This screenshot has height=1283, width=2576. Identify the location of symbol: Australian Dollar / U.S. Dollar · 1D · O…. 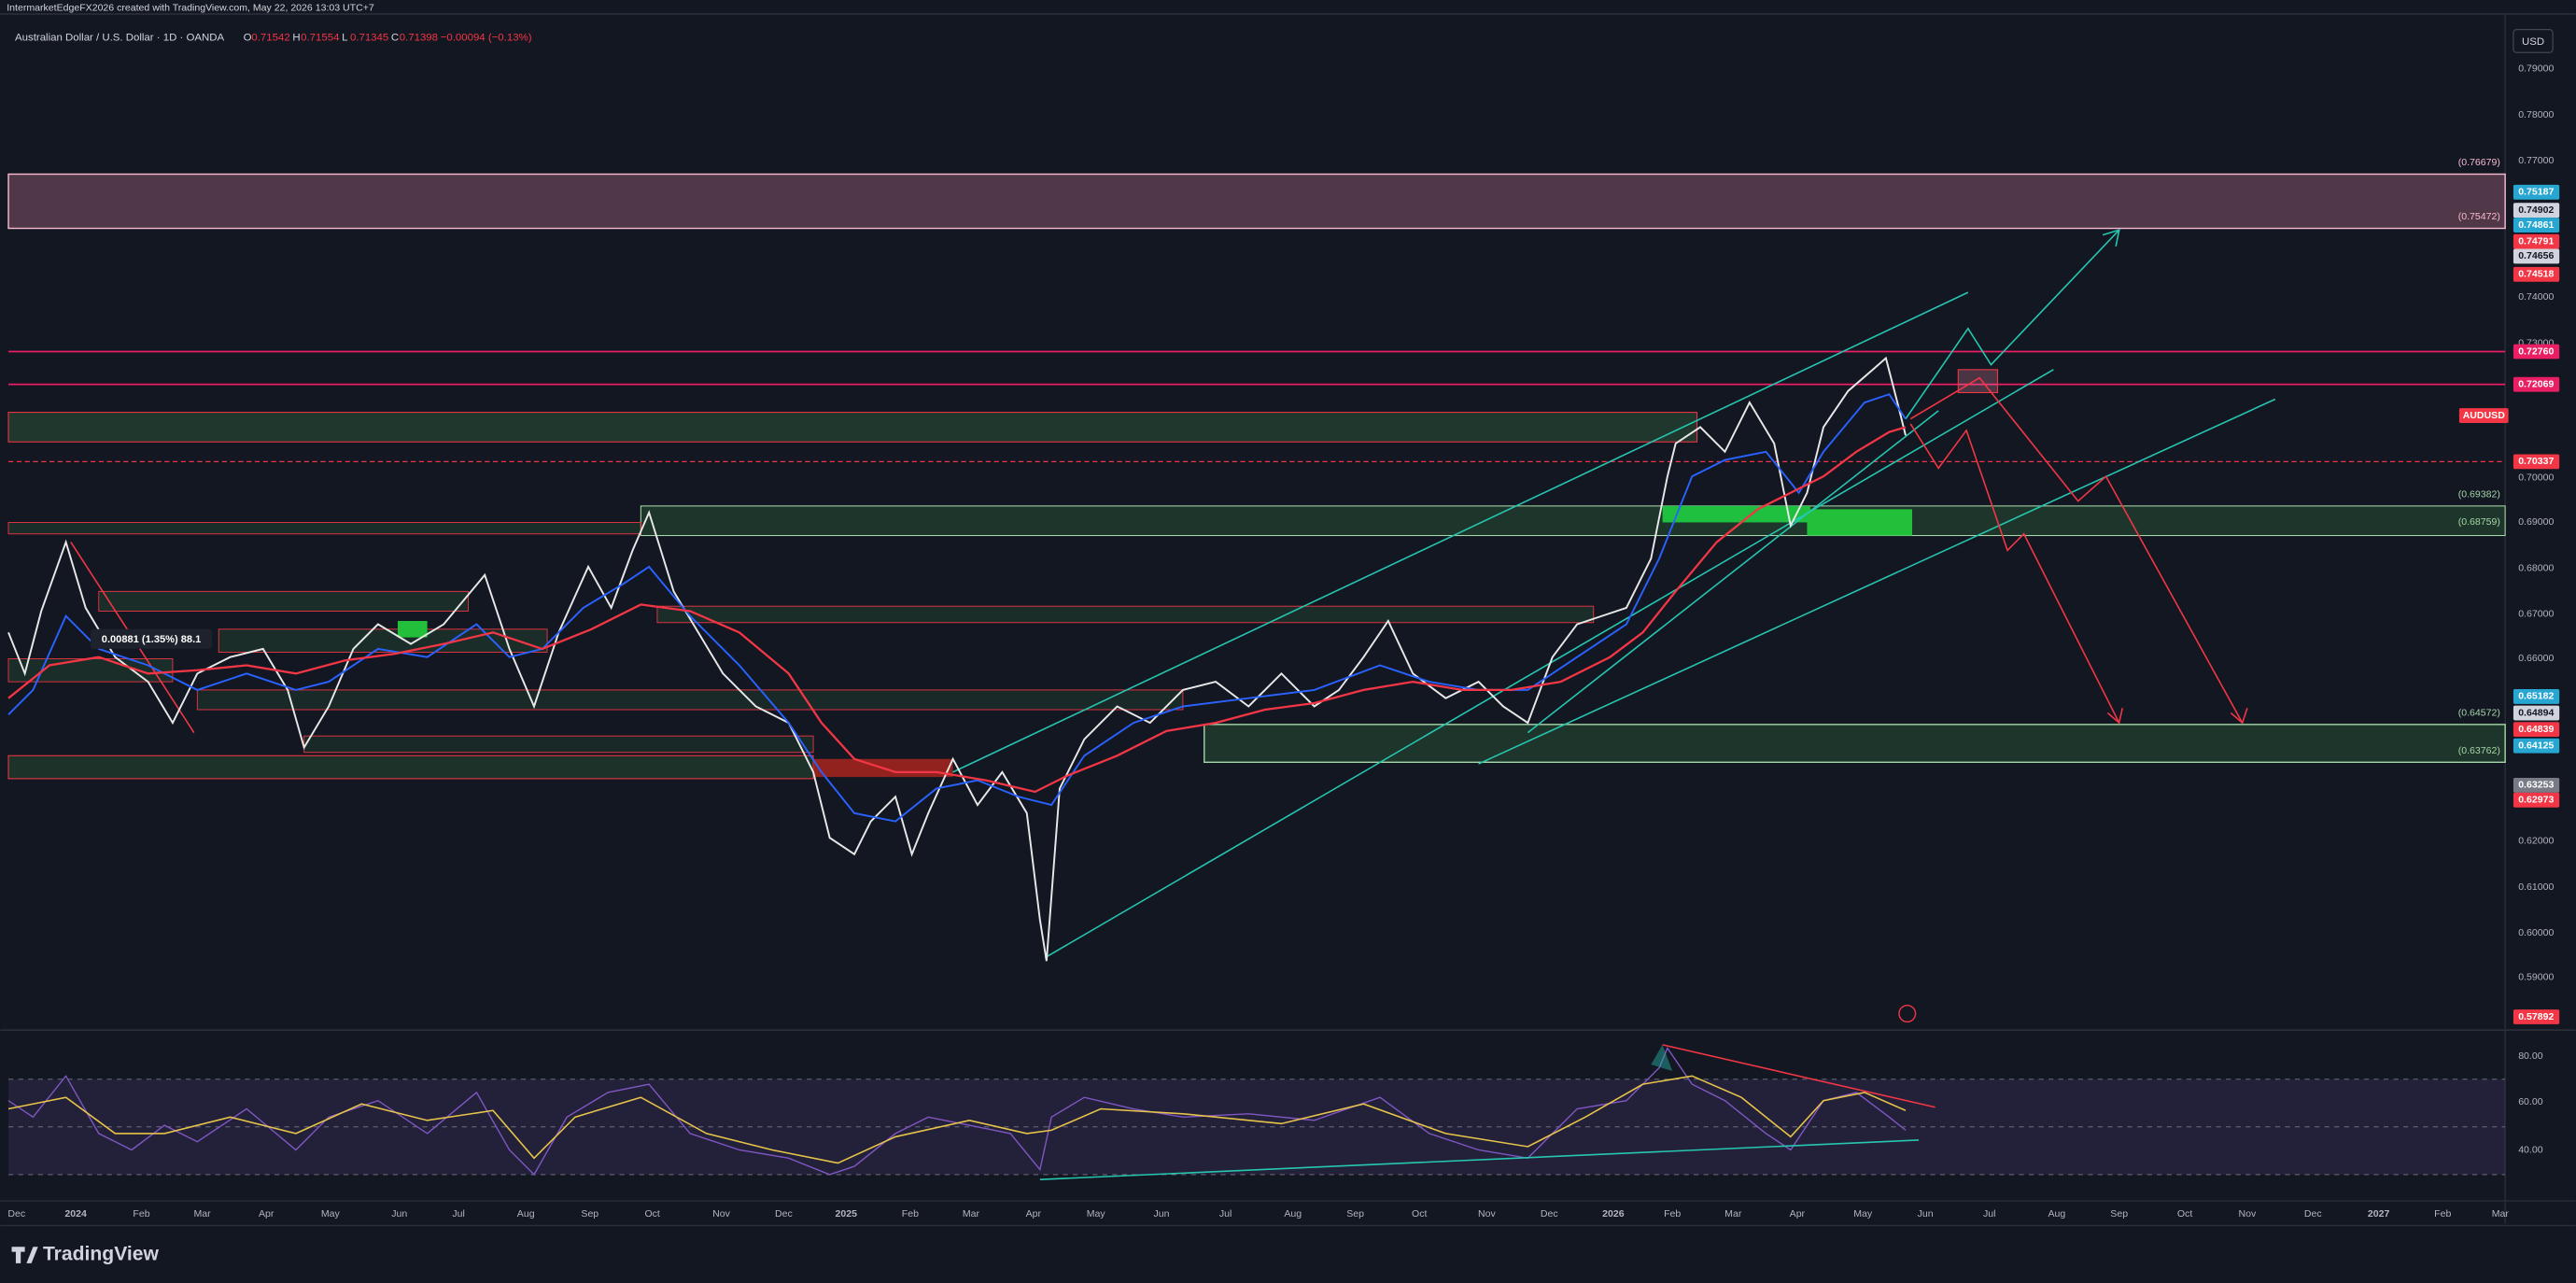
(119, 38).